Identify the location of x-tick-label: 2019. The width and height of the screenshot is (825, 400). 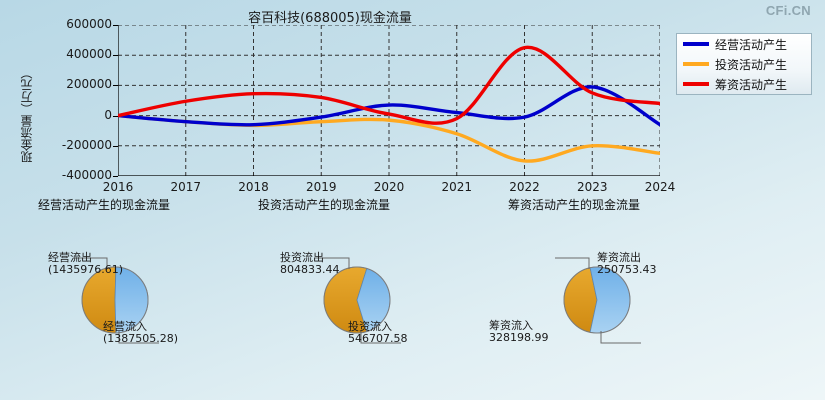
(321, 187).